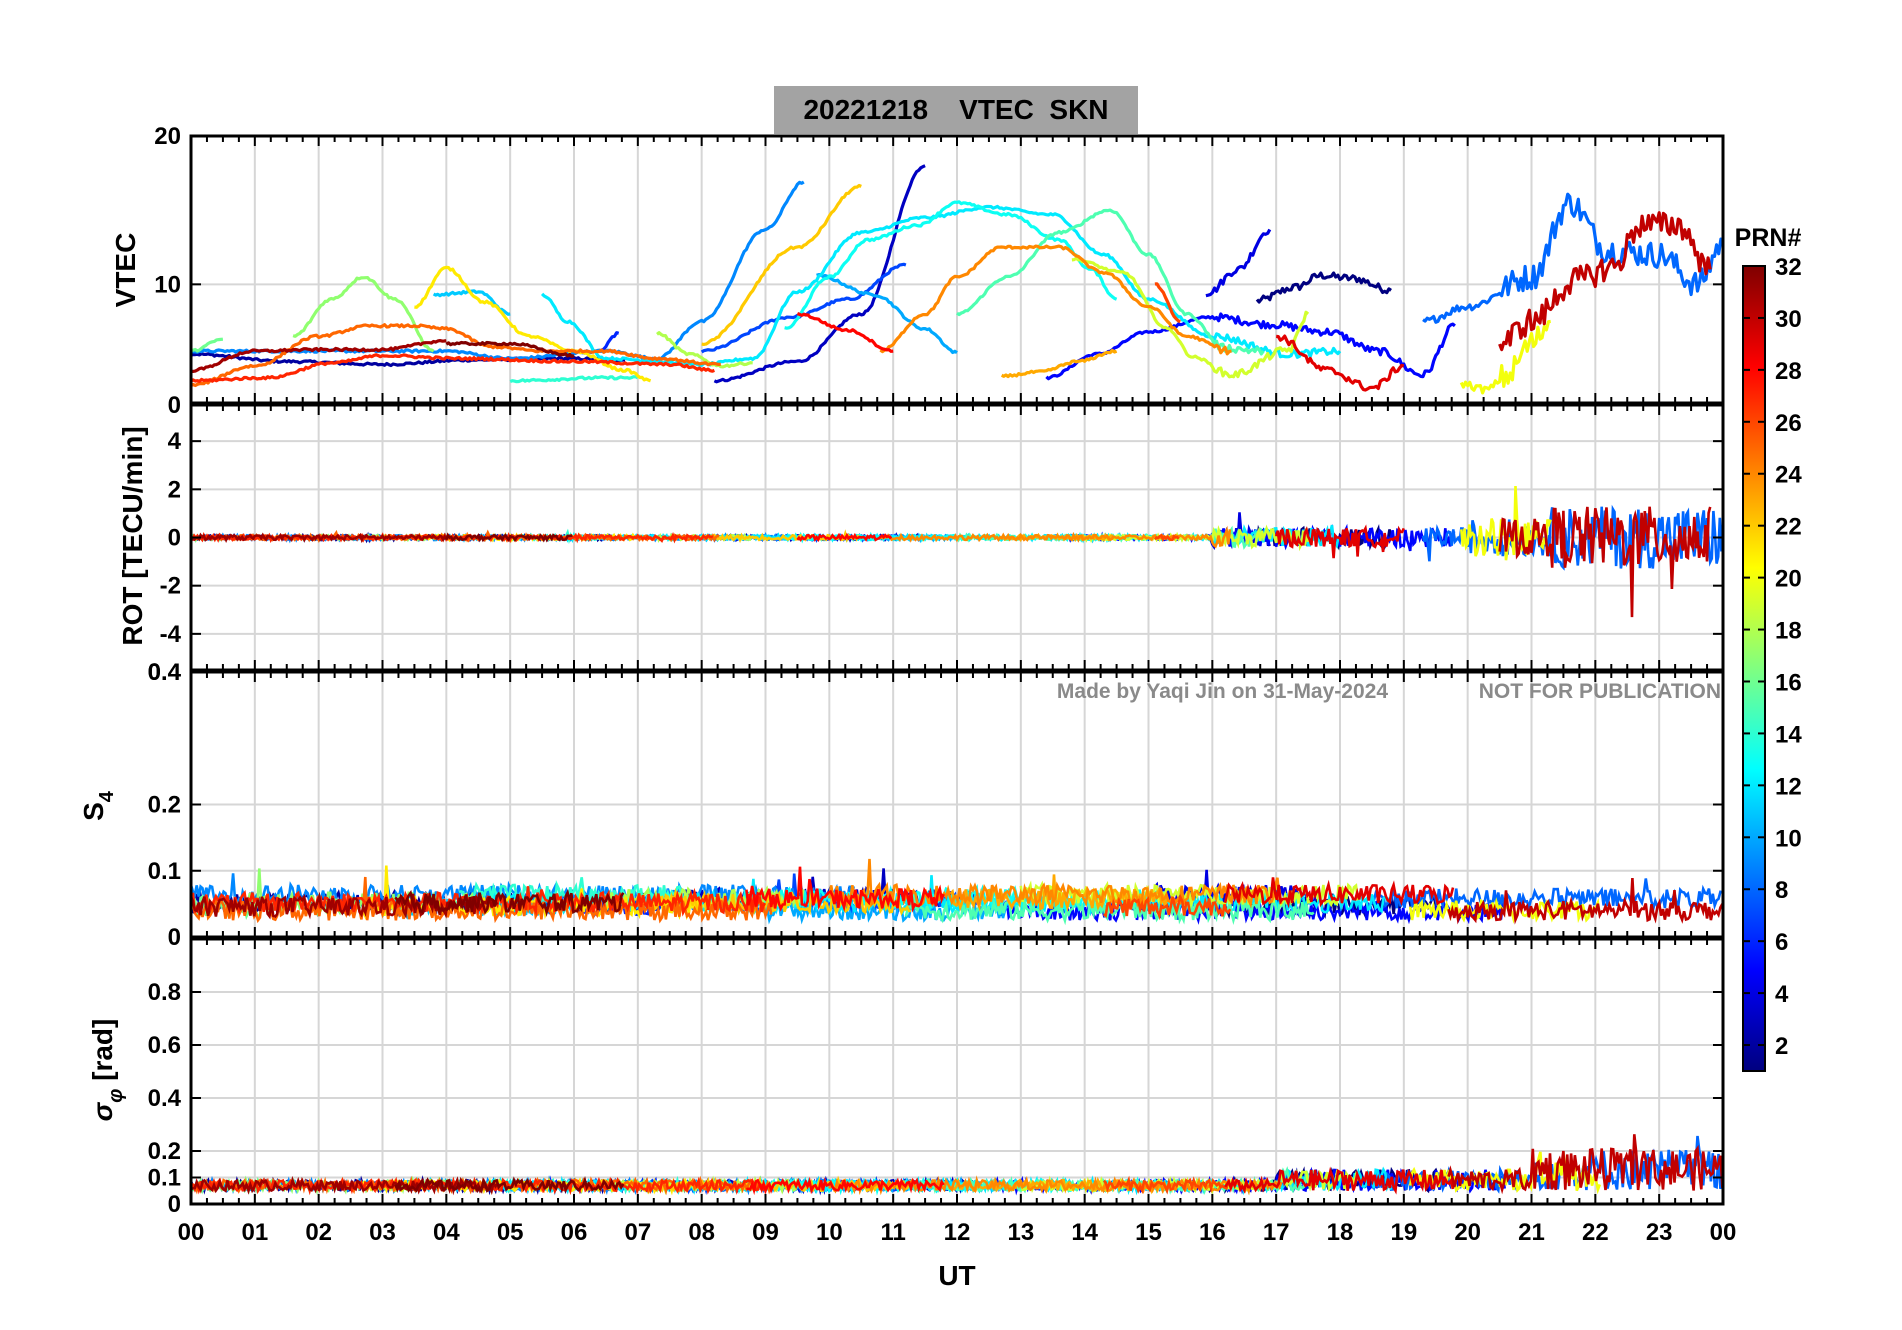  I want to click on chart-title: 20221218 VTEC SKN, so click(955, 109).